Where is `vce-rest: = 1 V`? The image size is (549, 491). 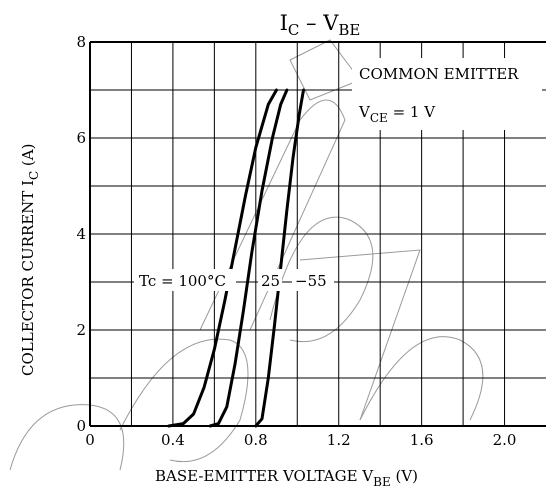 vce-rest: = 1 V is located at coordinates (412, 112).